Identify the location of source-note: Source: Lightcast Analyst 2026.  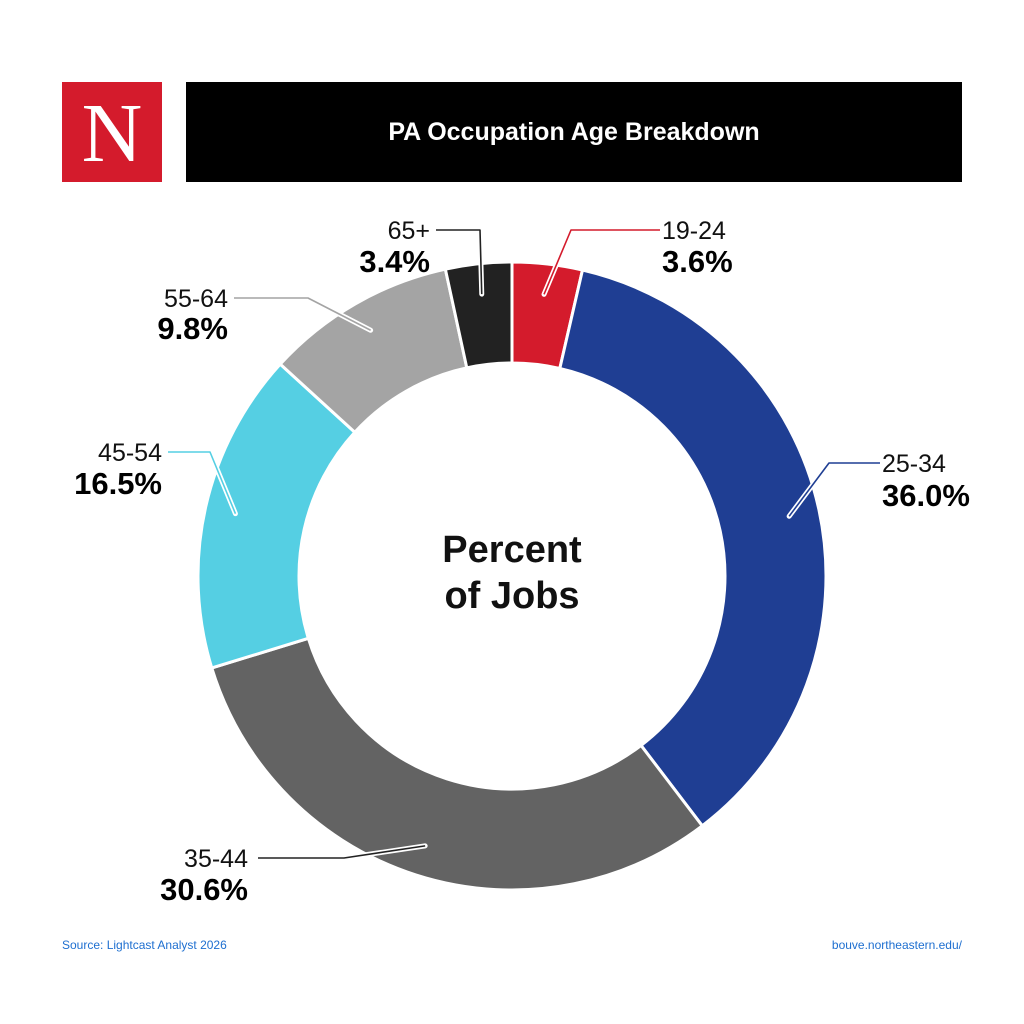
(144, 945).